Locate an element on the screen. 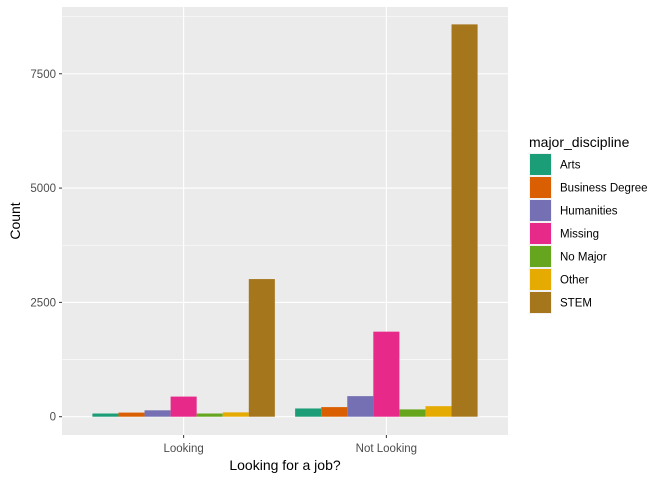  x-axis: Looking Not Looking is located at coordinates (290, 445).